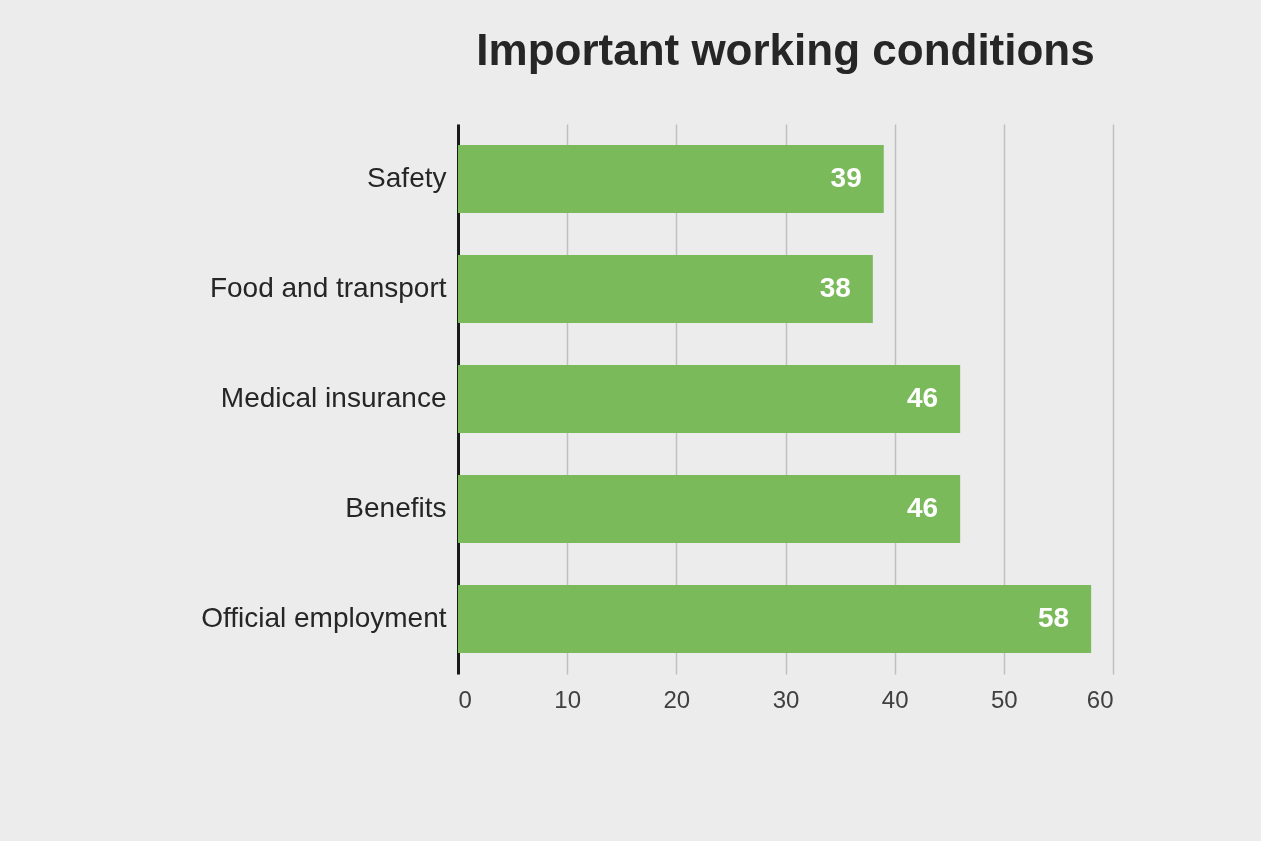 This screenshot has width=1261, height=841. What do you see at coordinates (1100, 699) in the screenshot?
I see `x-tick-label: 60` at bounding box center [1100, 699].